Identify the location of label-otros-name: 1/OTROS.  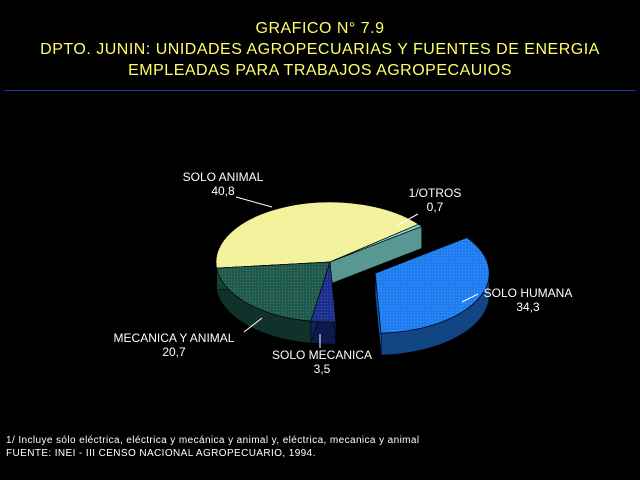
(435, 193).